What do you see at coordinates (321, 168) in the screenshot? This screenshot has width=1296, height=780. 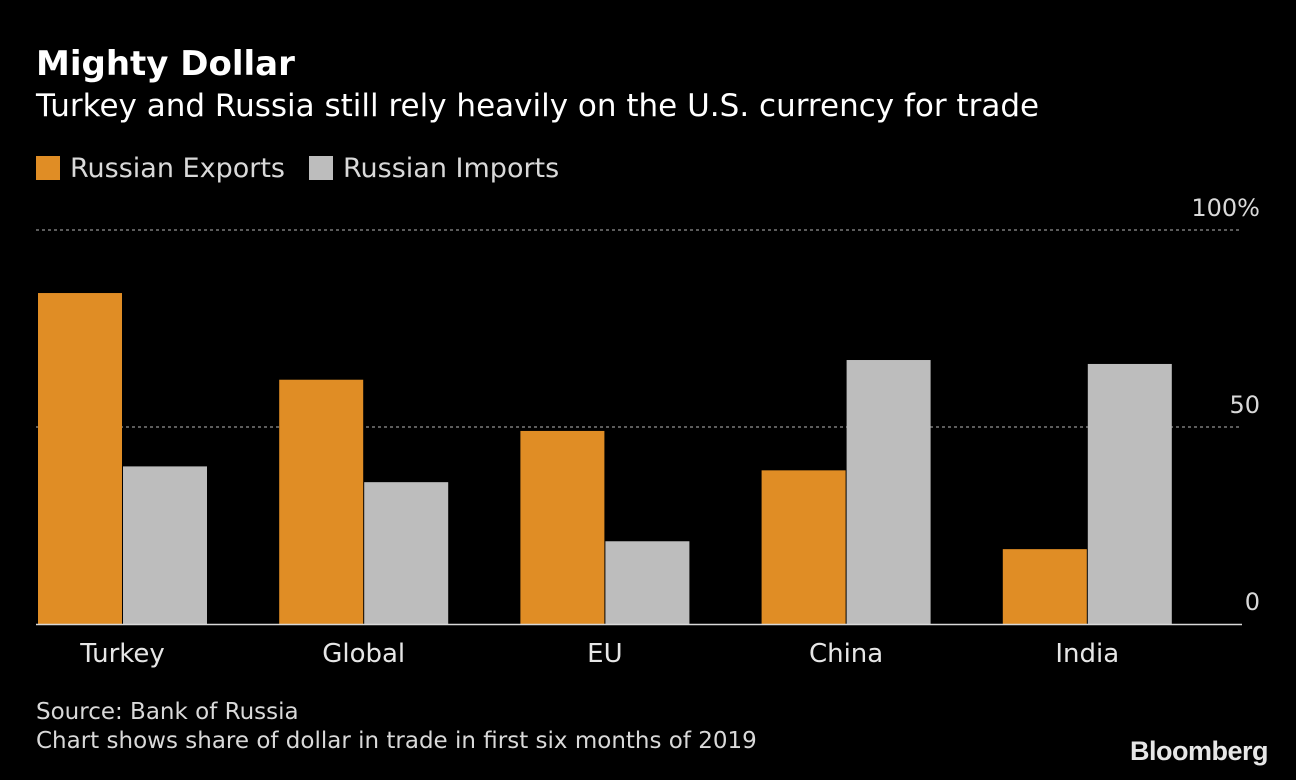 I see `legend-swatch-imports` at bounding box center [321, 168].